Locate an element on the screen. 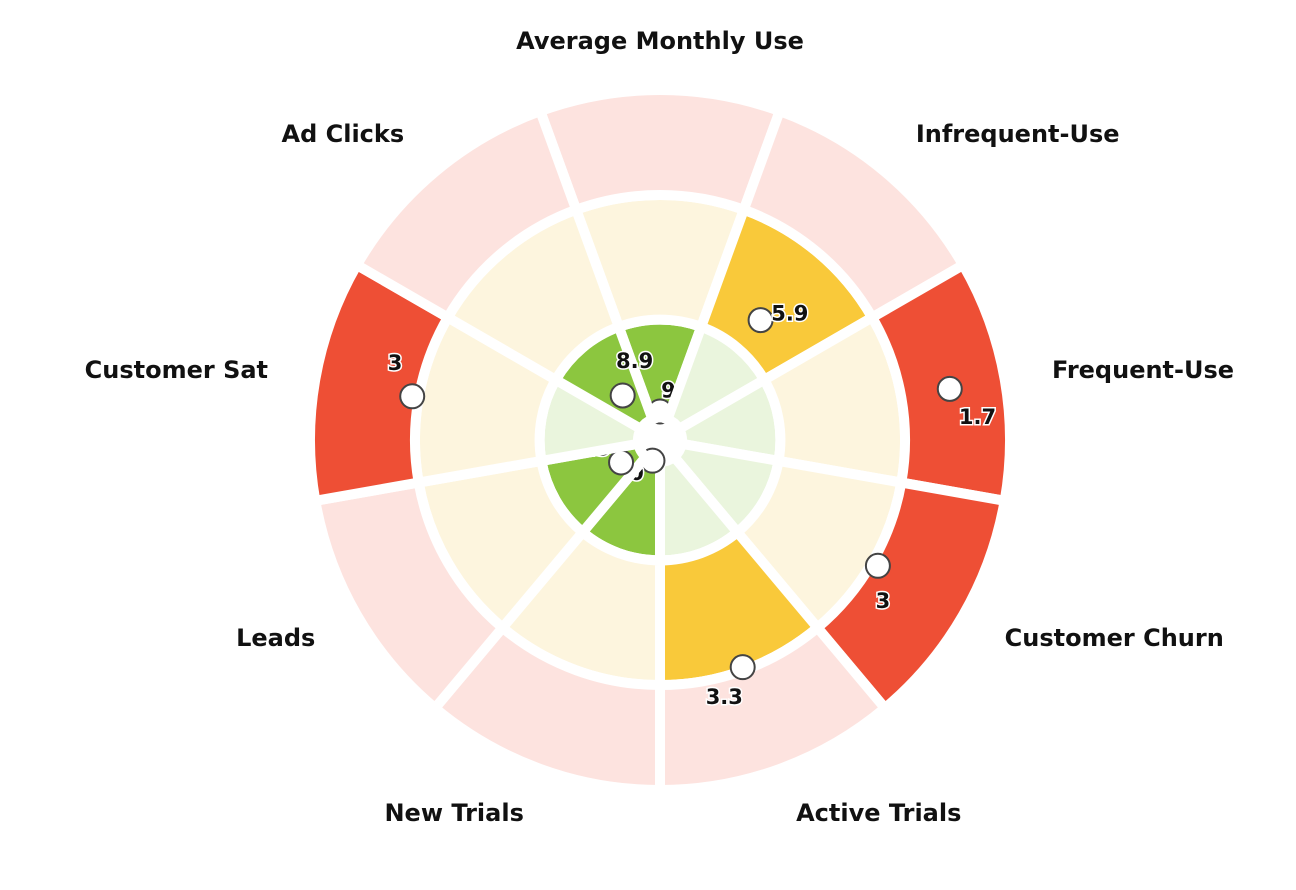 This screenshot has width=1296, height=890. category-label: Customer Churn is located at coordinates (1114, 638).